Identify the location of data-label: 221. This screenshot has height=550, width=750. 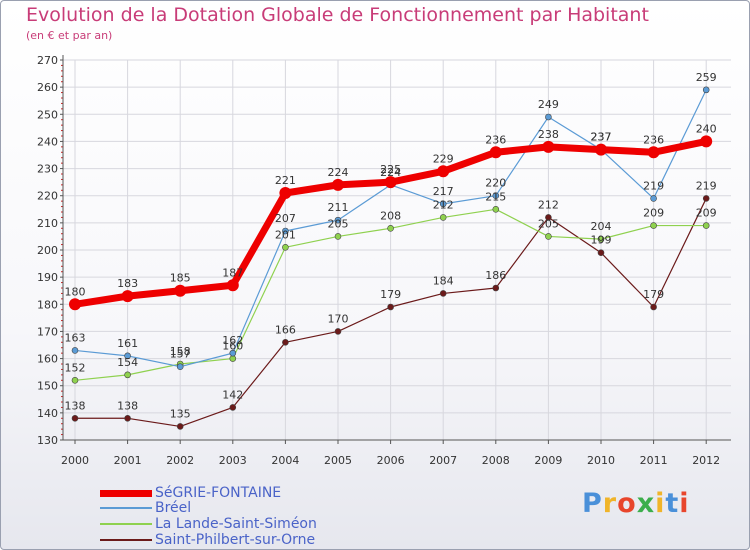
(285, 180).